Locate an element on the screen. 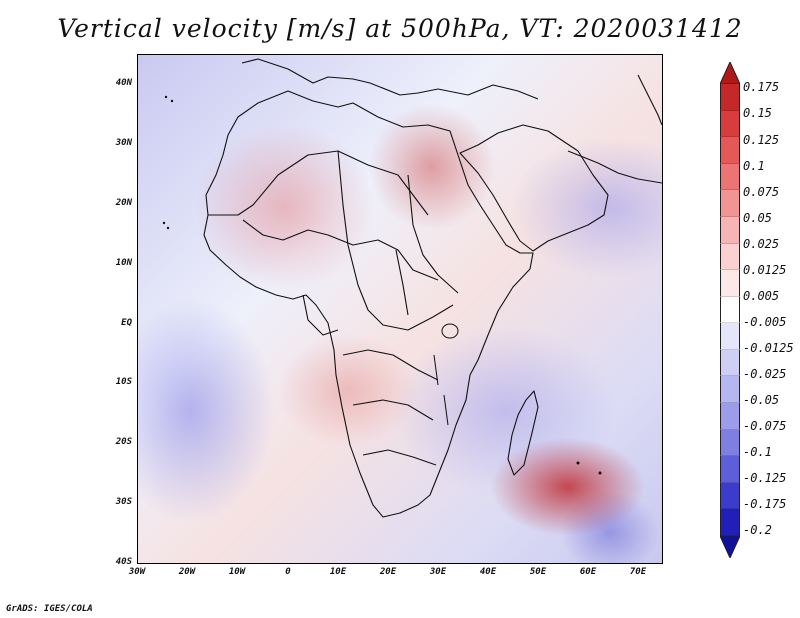 This screenshot has width=800, height=618. lat-label-10s: 10S is located at coordinates (123, 382).